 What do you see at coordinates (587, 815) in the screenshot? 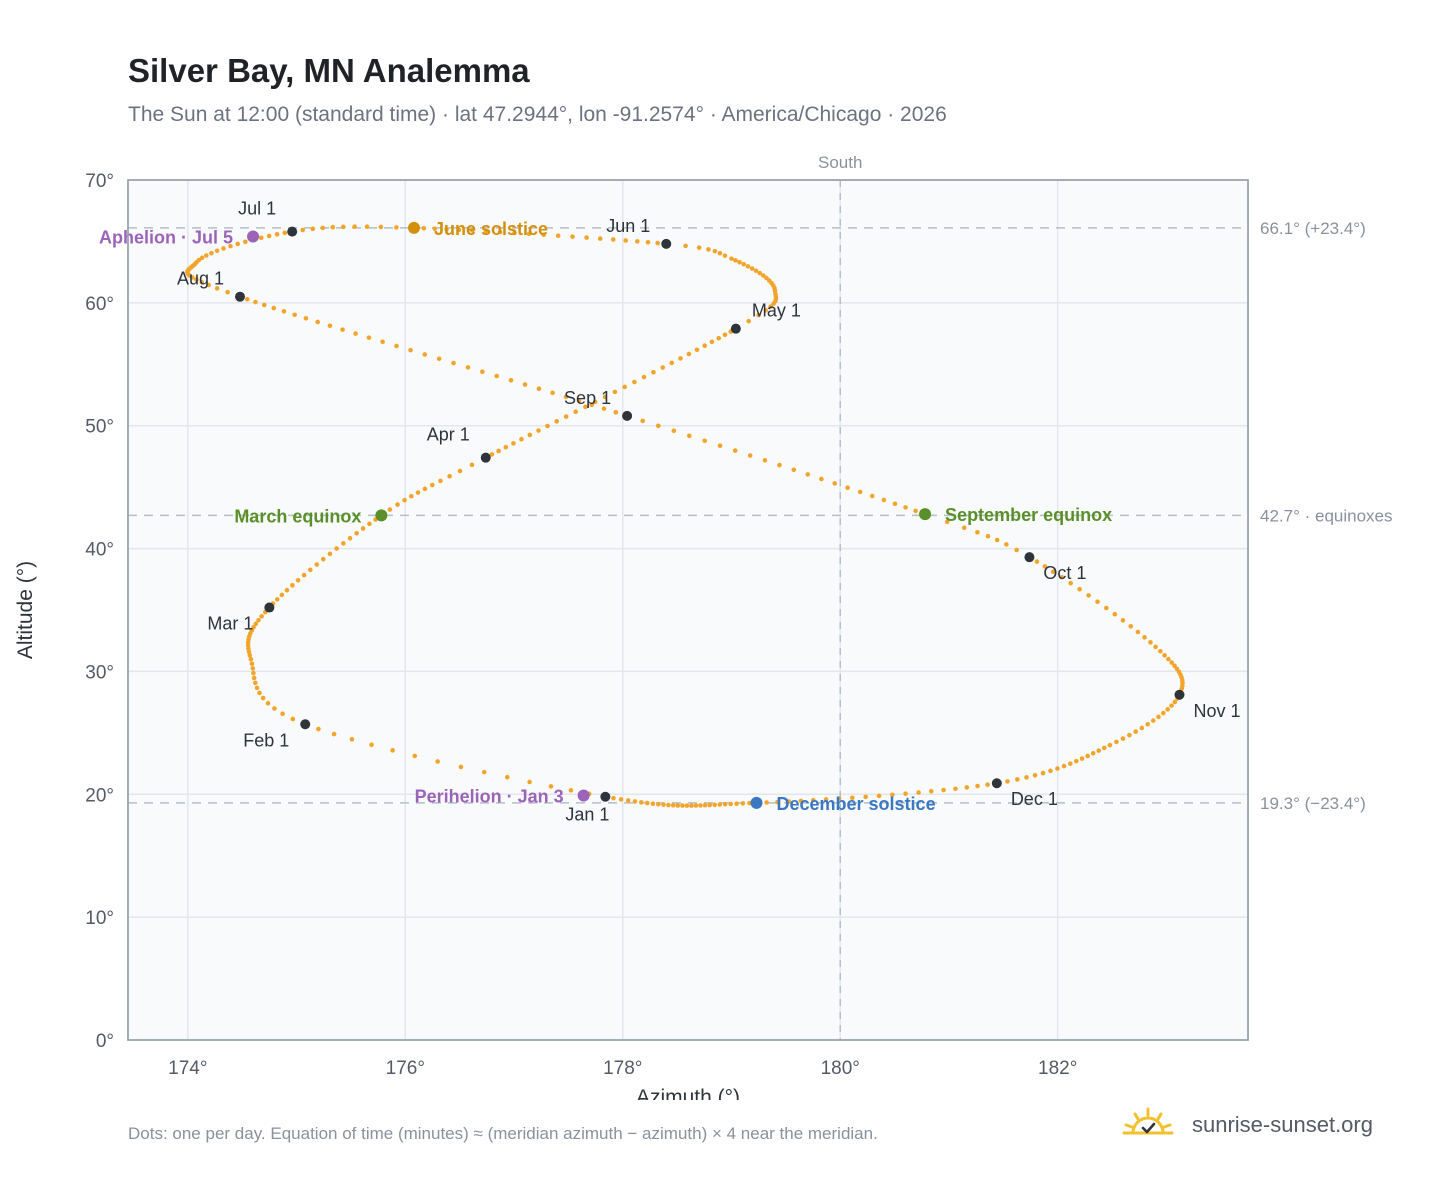
I see `month-label: Jan 1` at bounding box center [587, 815].